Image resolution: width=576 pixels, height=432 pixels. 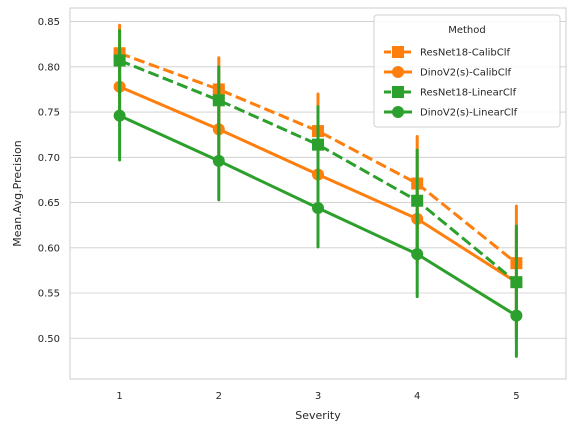 What do you see at coordinates (318, 415) in the screenshot?
I see `x-axis-label: Severity` at bounding box center [318, 415].